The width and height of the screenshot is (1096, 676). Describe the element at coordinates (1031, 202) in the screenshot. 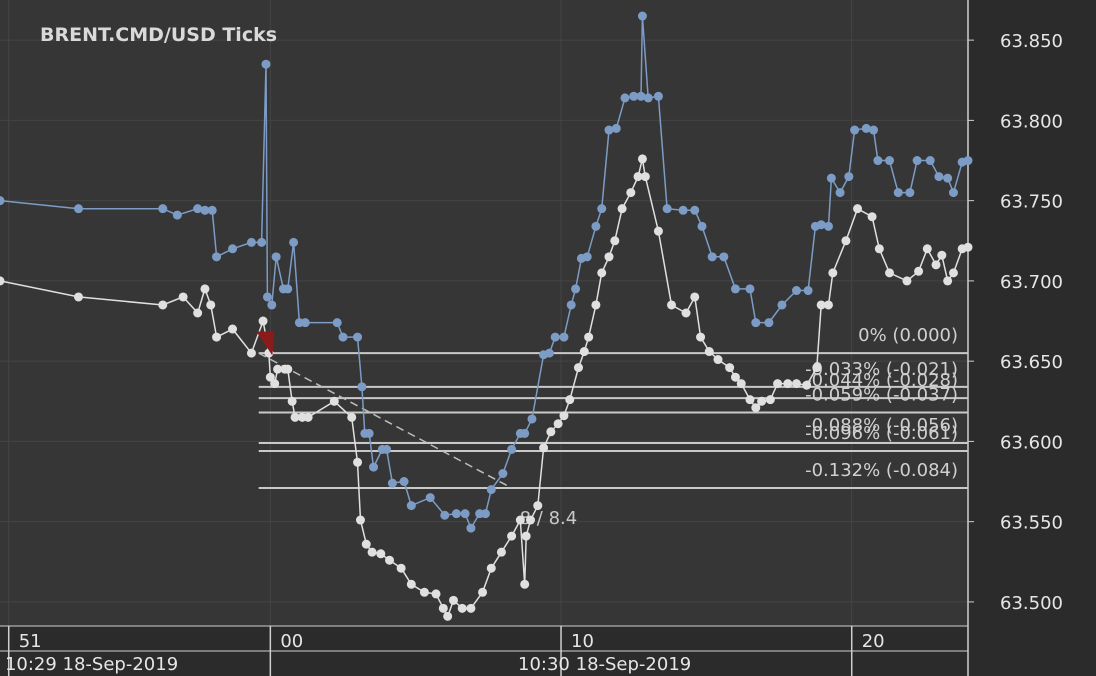

I see `y-tick-label: 63.750` at that location.